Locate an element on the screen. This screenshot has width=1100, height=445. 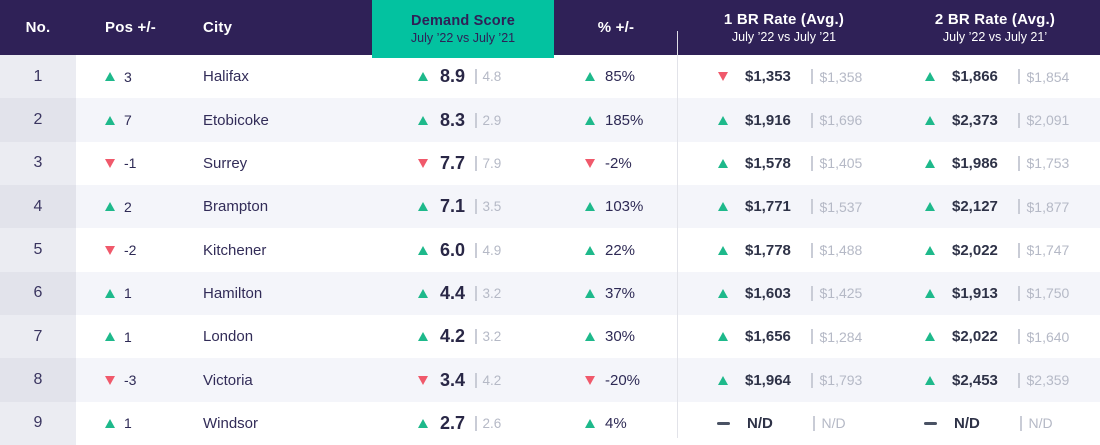
position-change-value: 2 is located at coordinates (128, 206).